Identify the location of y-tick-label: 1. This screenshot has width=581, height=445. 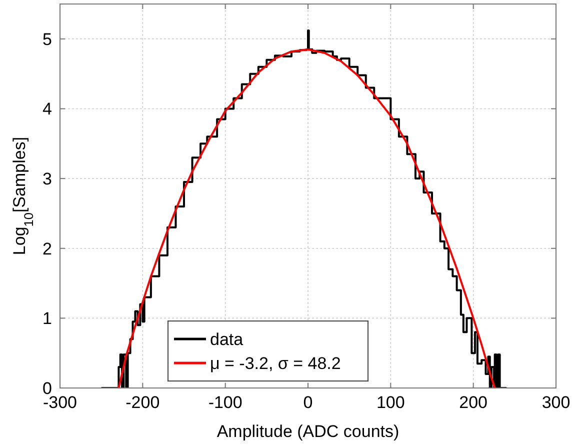
(47, 318).